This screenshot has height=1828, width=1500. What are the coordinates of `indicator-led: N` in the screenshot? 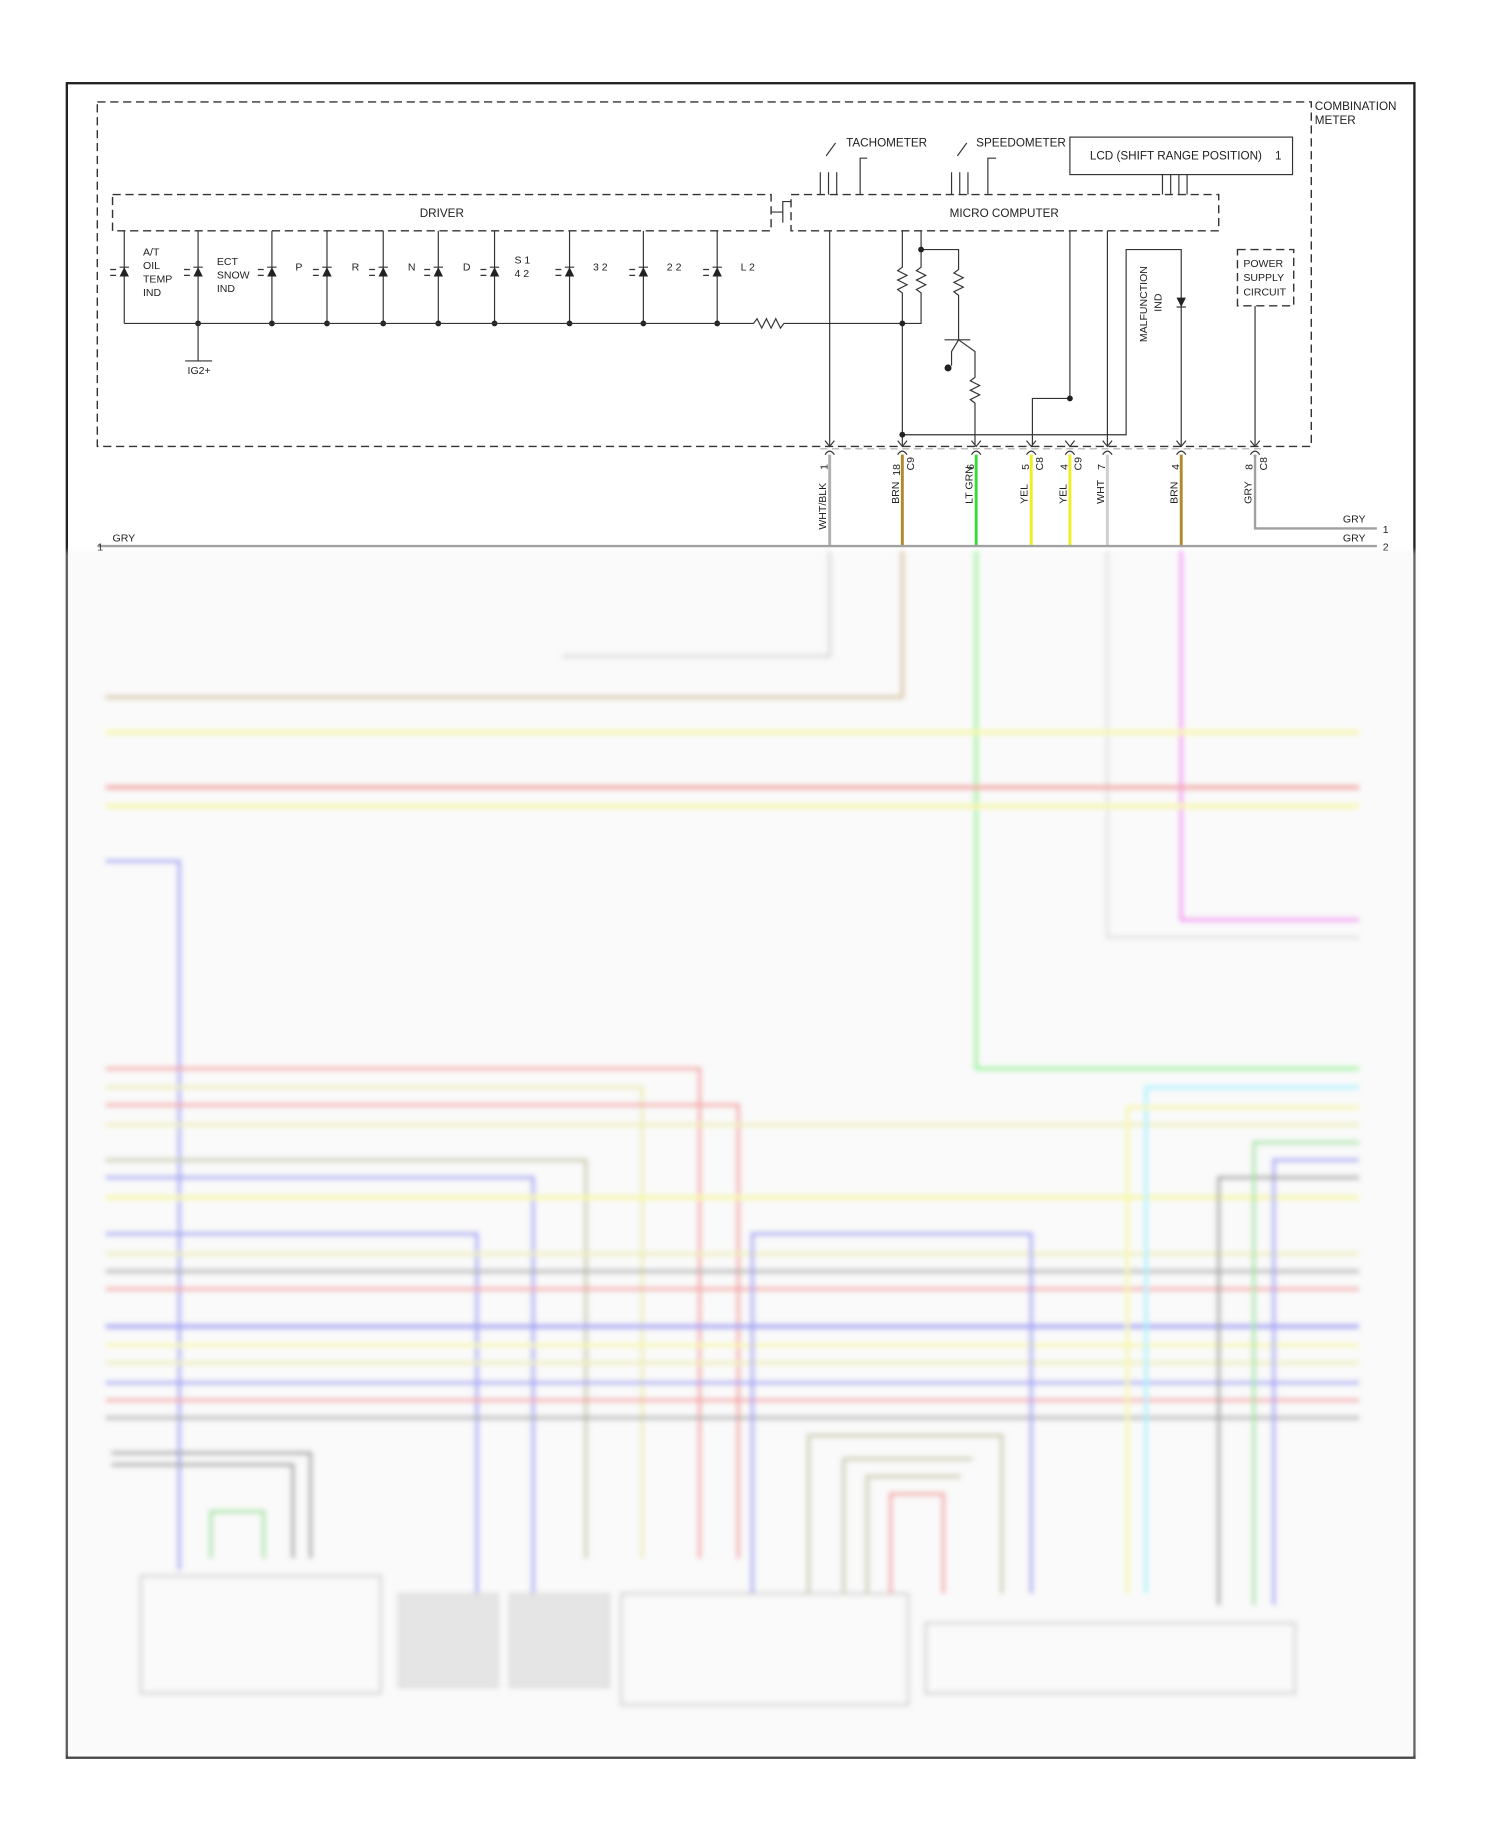 It's located at (392, 278).